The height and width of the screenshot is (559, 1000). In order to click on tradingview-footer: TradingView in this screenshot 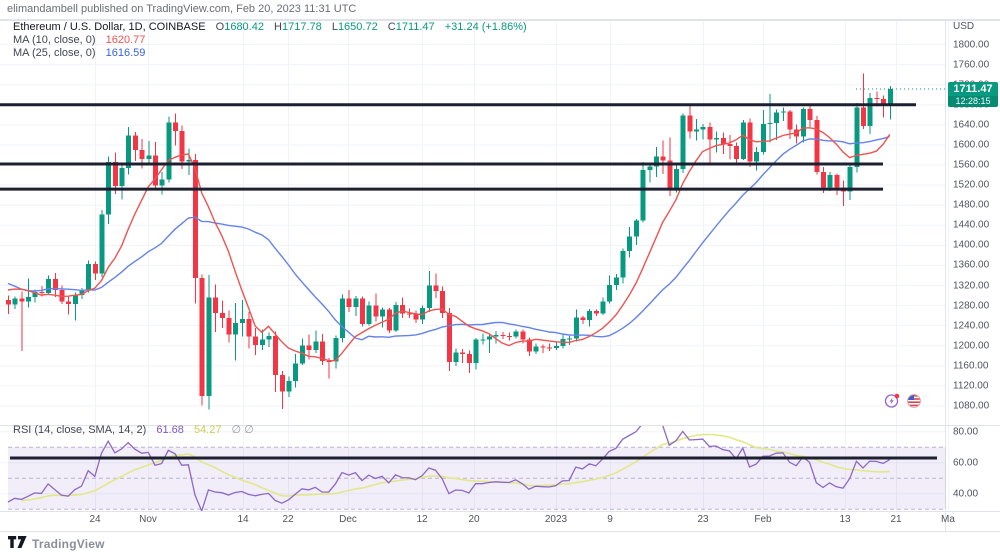, I will do `click(56, 544)`.